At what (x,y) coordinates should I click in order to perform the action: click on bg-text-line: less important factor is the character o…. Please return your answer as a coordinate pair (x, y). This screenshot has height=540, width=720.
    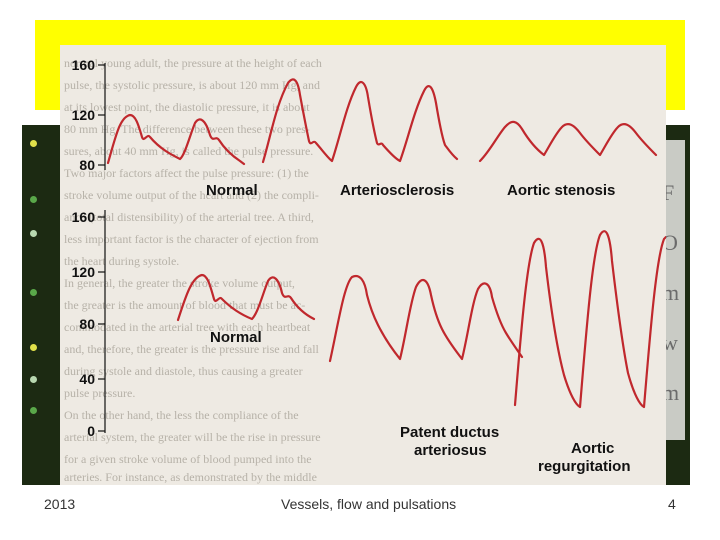
    Looking at the image, I should click on (191, 239).